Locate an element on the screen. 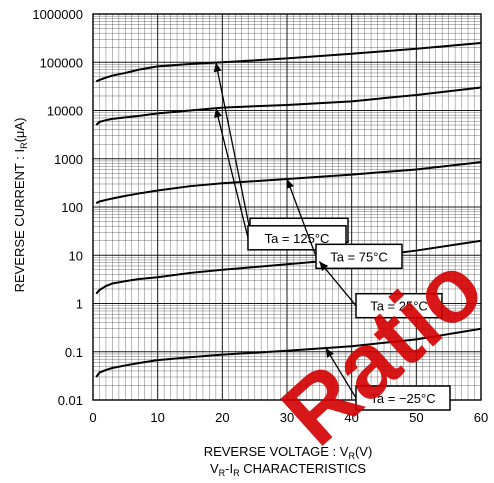 The image size is (494, 483). x-tick-label: 50 is located at coordinates (416, 417).